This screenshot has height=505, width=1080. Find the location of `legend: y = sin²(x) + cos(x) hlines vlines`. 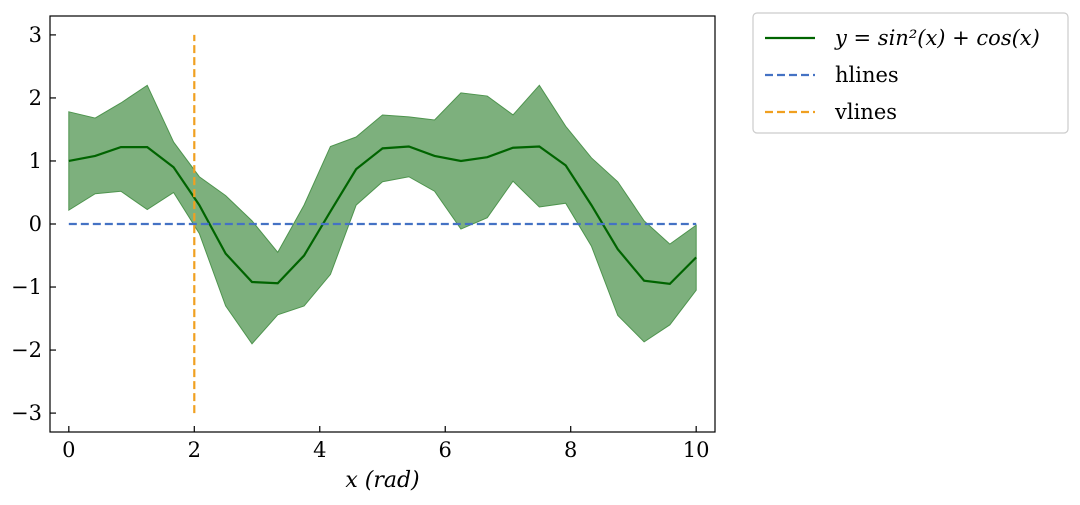

legend: y = sin²(x) + cos(x) hlines vlines is located at coordinates (910, 73).